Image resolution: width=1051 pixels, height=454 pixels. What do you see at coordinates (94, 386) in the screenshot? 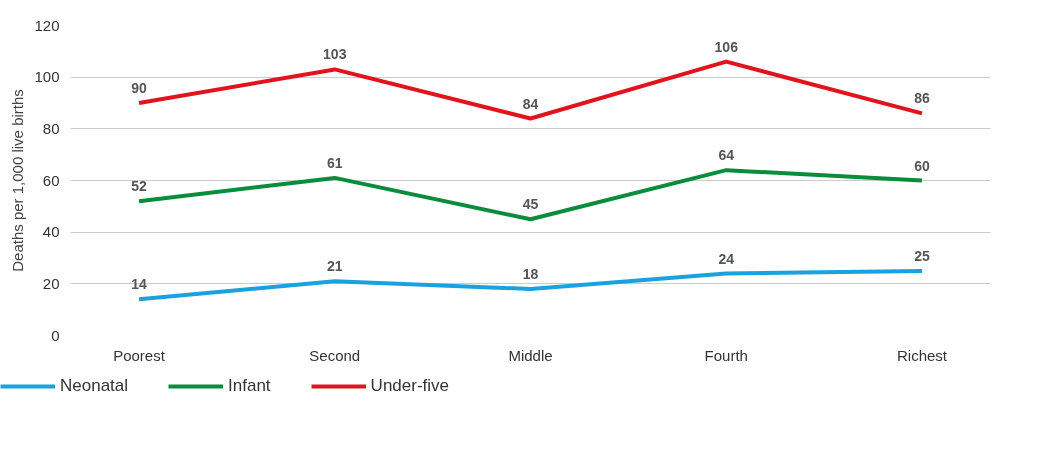
I see `legend-label: Neonatal` at bounding box center [94, 386].